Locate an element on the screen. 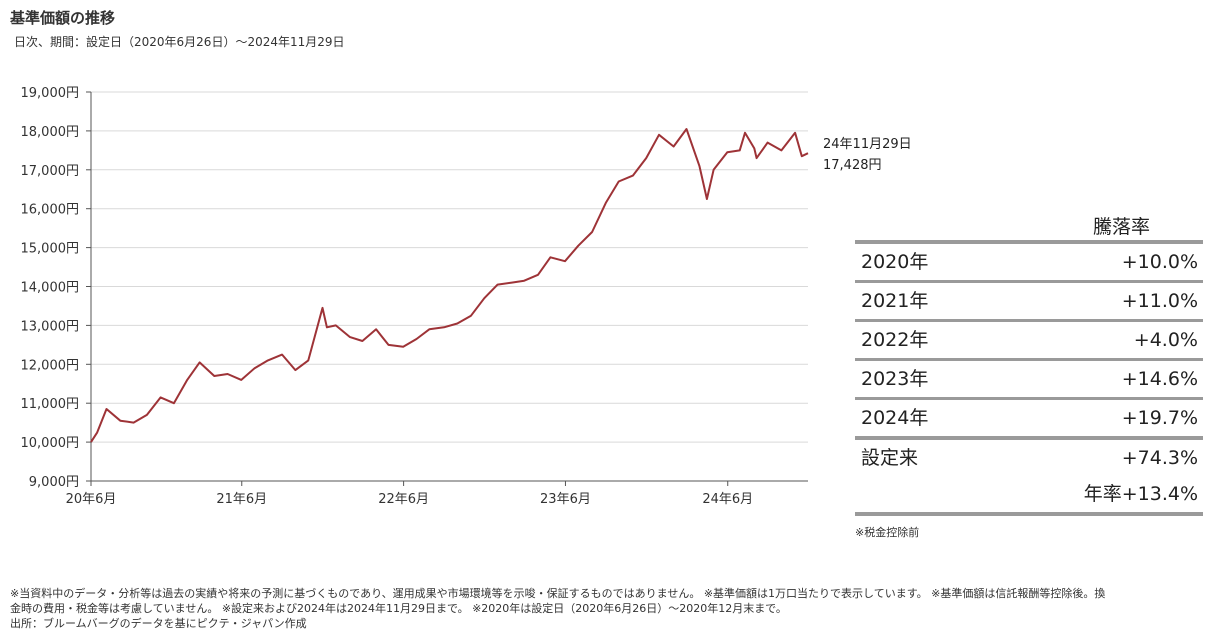 The height and width of the screenshot is (637, 1215). y-tick-label: 15,000円 is located at coordinates (50, 249).